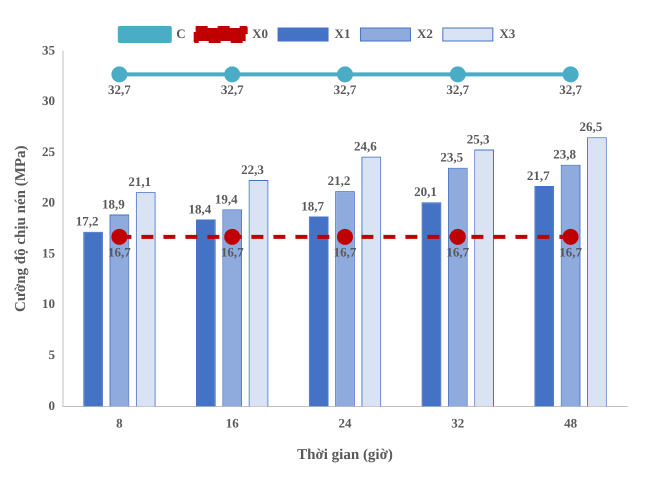 This screenshot has height=477, width=655. Describe the element at coordinates (345, 423) in the screenshot. I see `x-tick-label: 24` at that location.